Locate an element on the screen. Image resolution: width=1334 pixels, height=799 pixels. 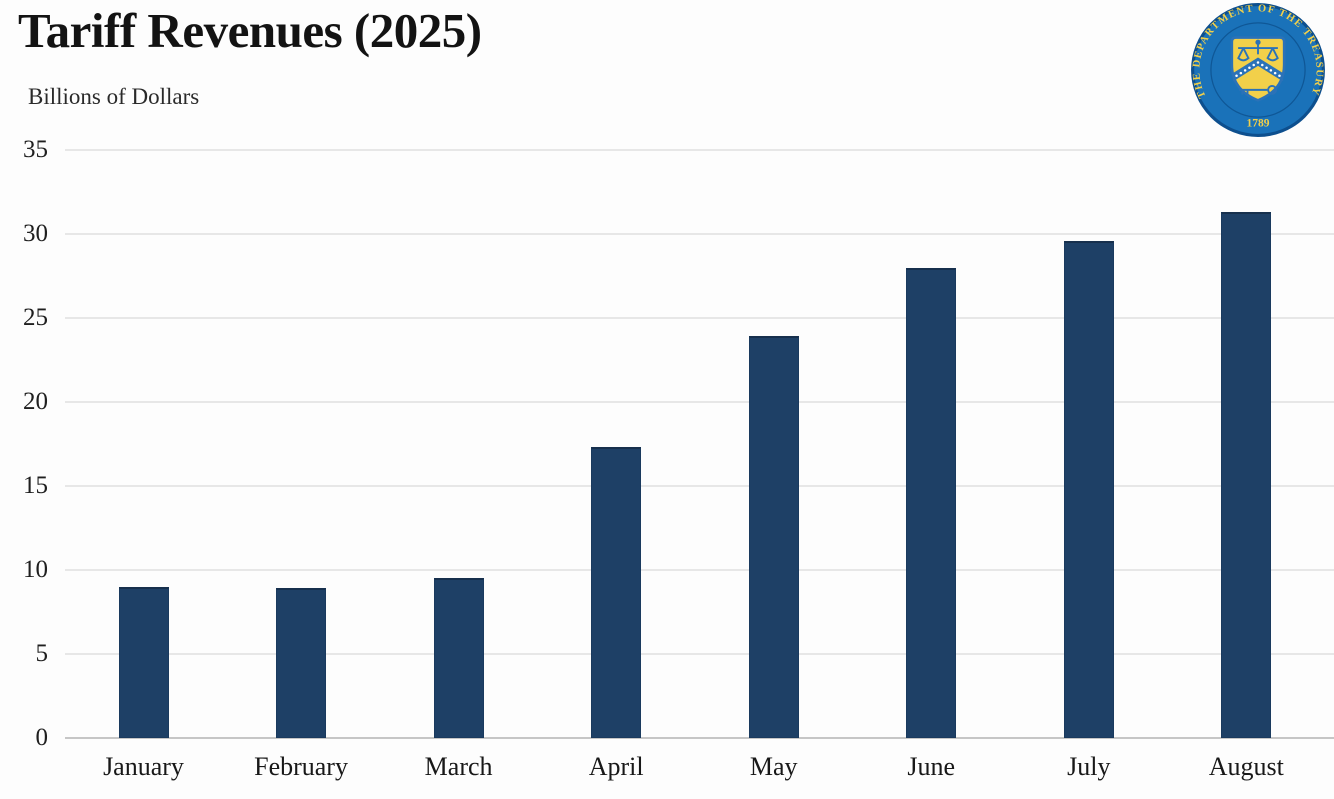
y-axis-tick-label: 5 is located at coordinates (42, 653).